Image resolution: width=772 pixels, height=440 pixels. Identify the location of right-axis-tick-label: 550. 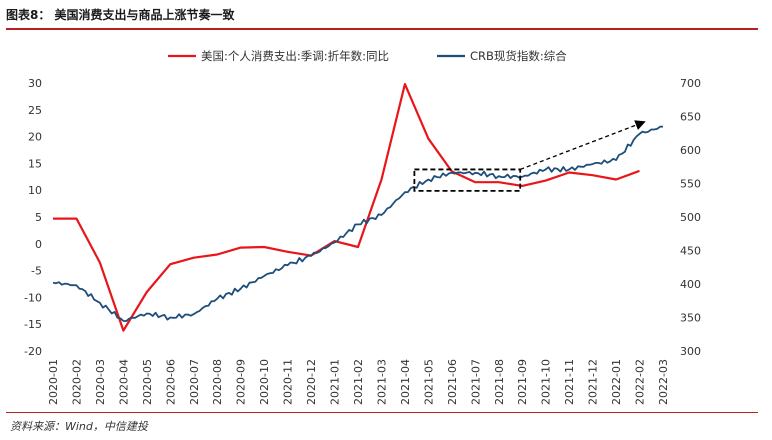
(690, 184).